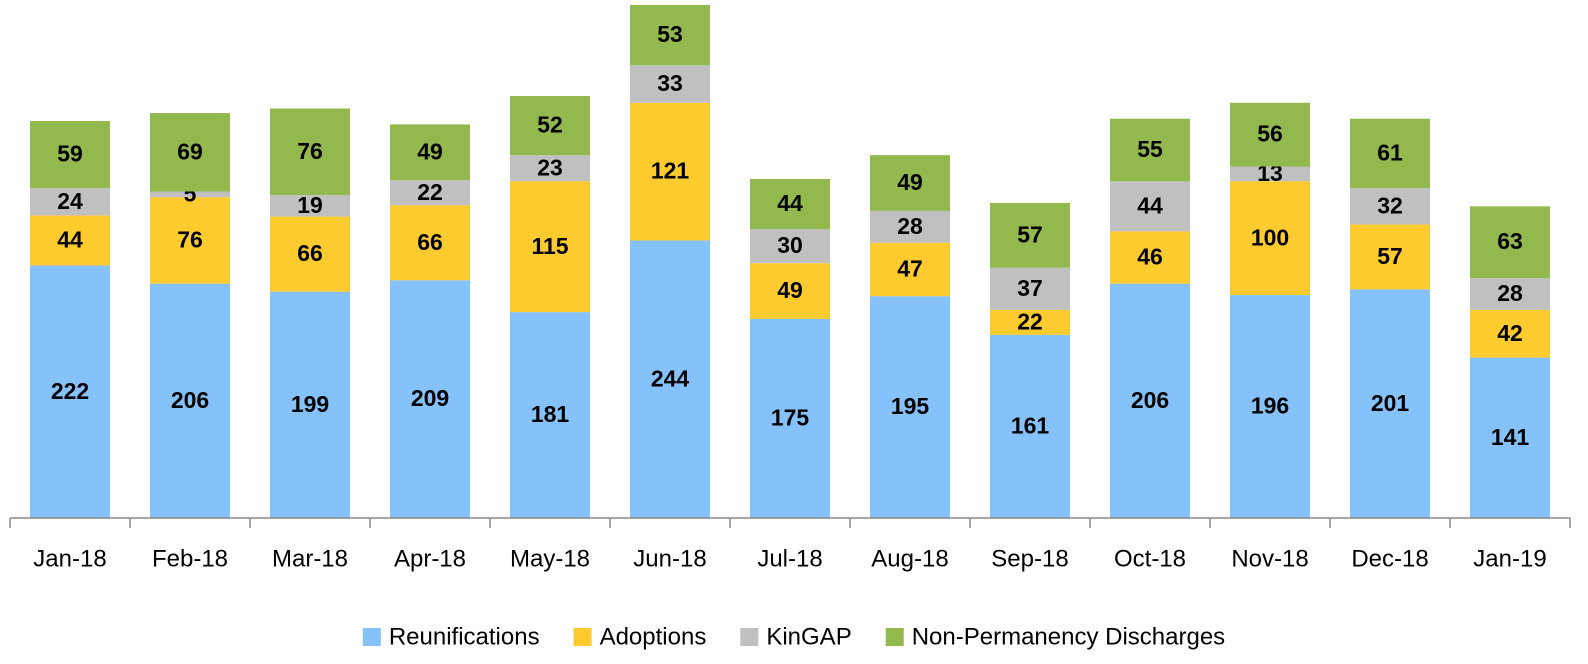 Image resolution: width=1588 pixels, height=664 pixels. I want to click on x-tick-label: May-18, so click(550, 558).